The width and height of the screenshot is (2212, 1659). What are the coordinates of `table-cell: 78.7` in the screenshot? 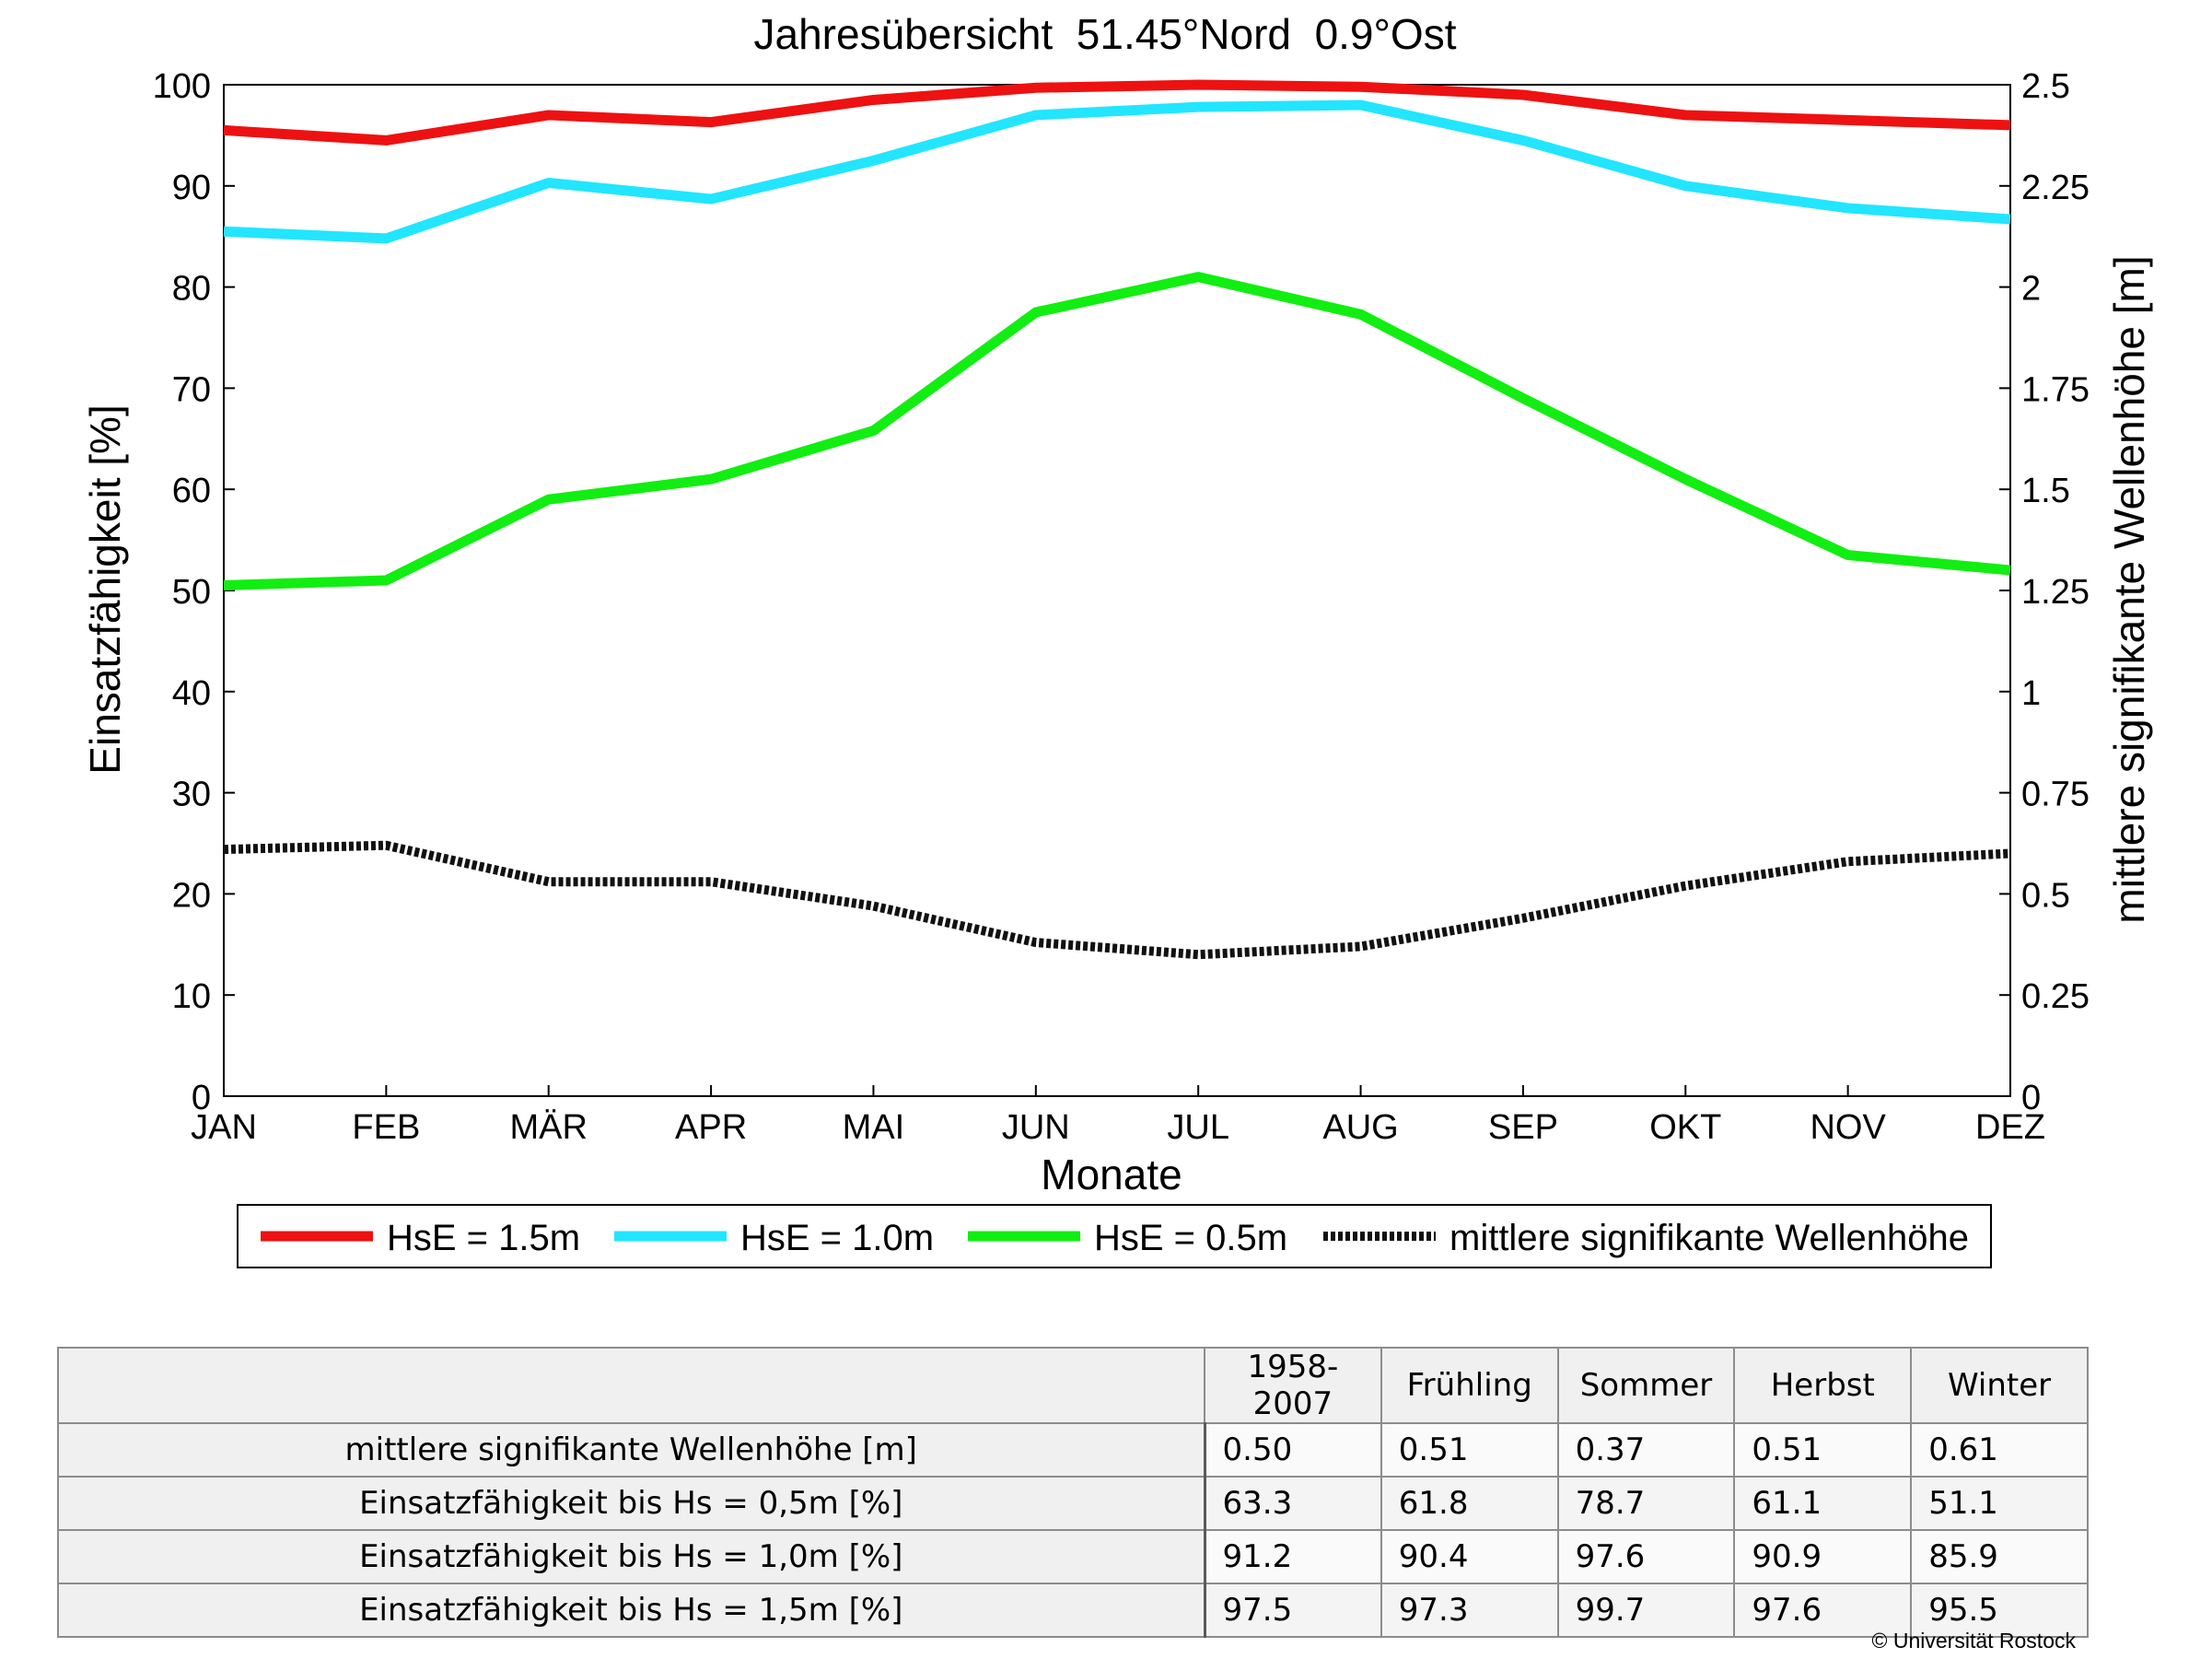 It's located at (1646, 1503).